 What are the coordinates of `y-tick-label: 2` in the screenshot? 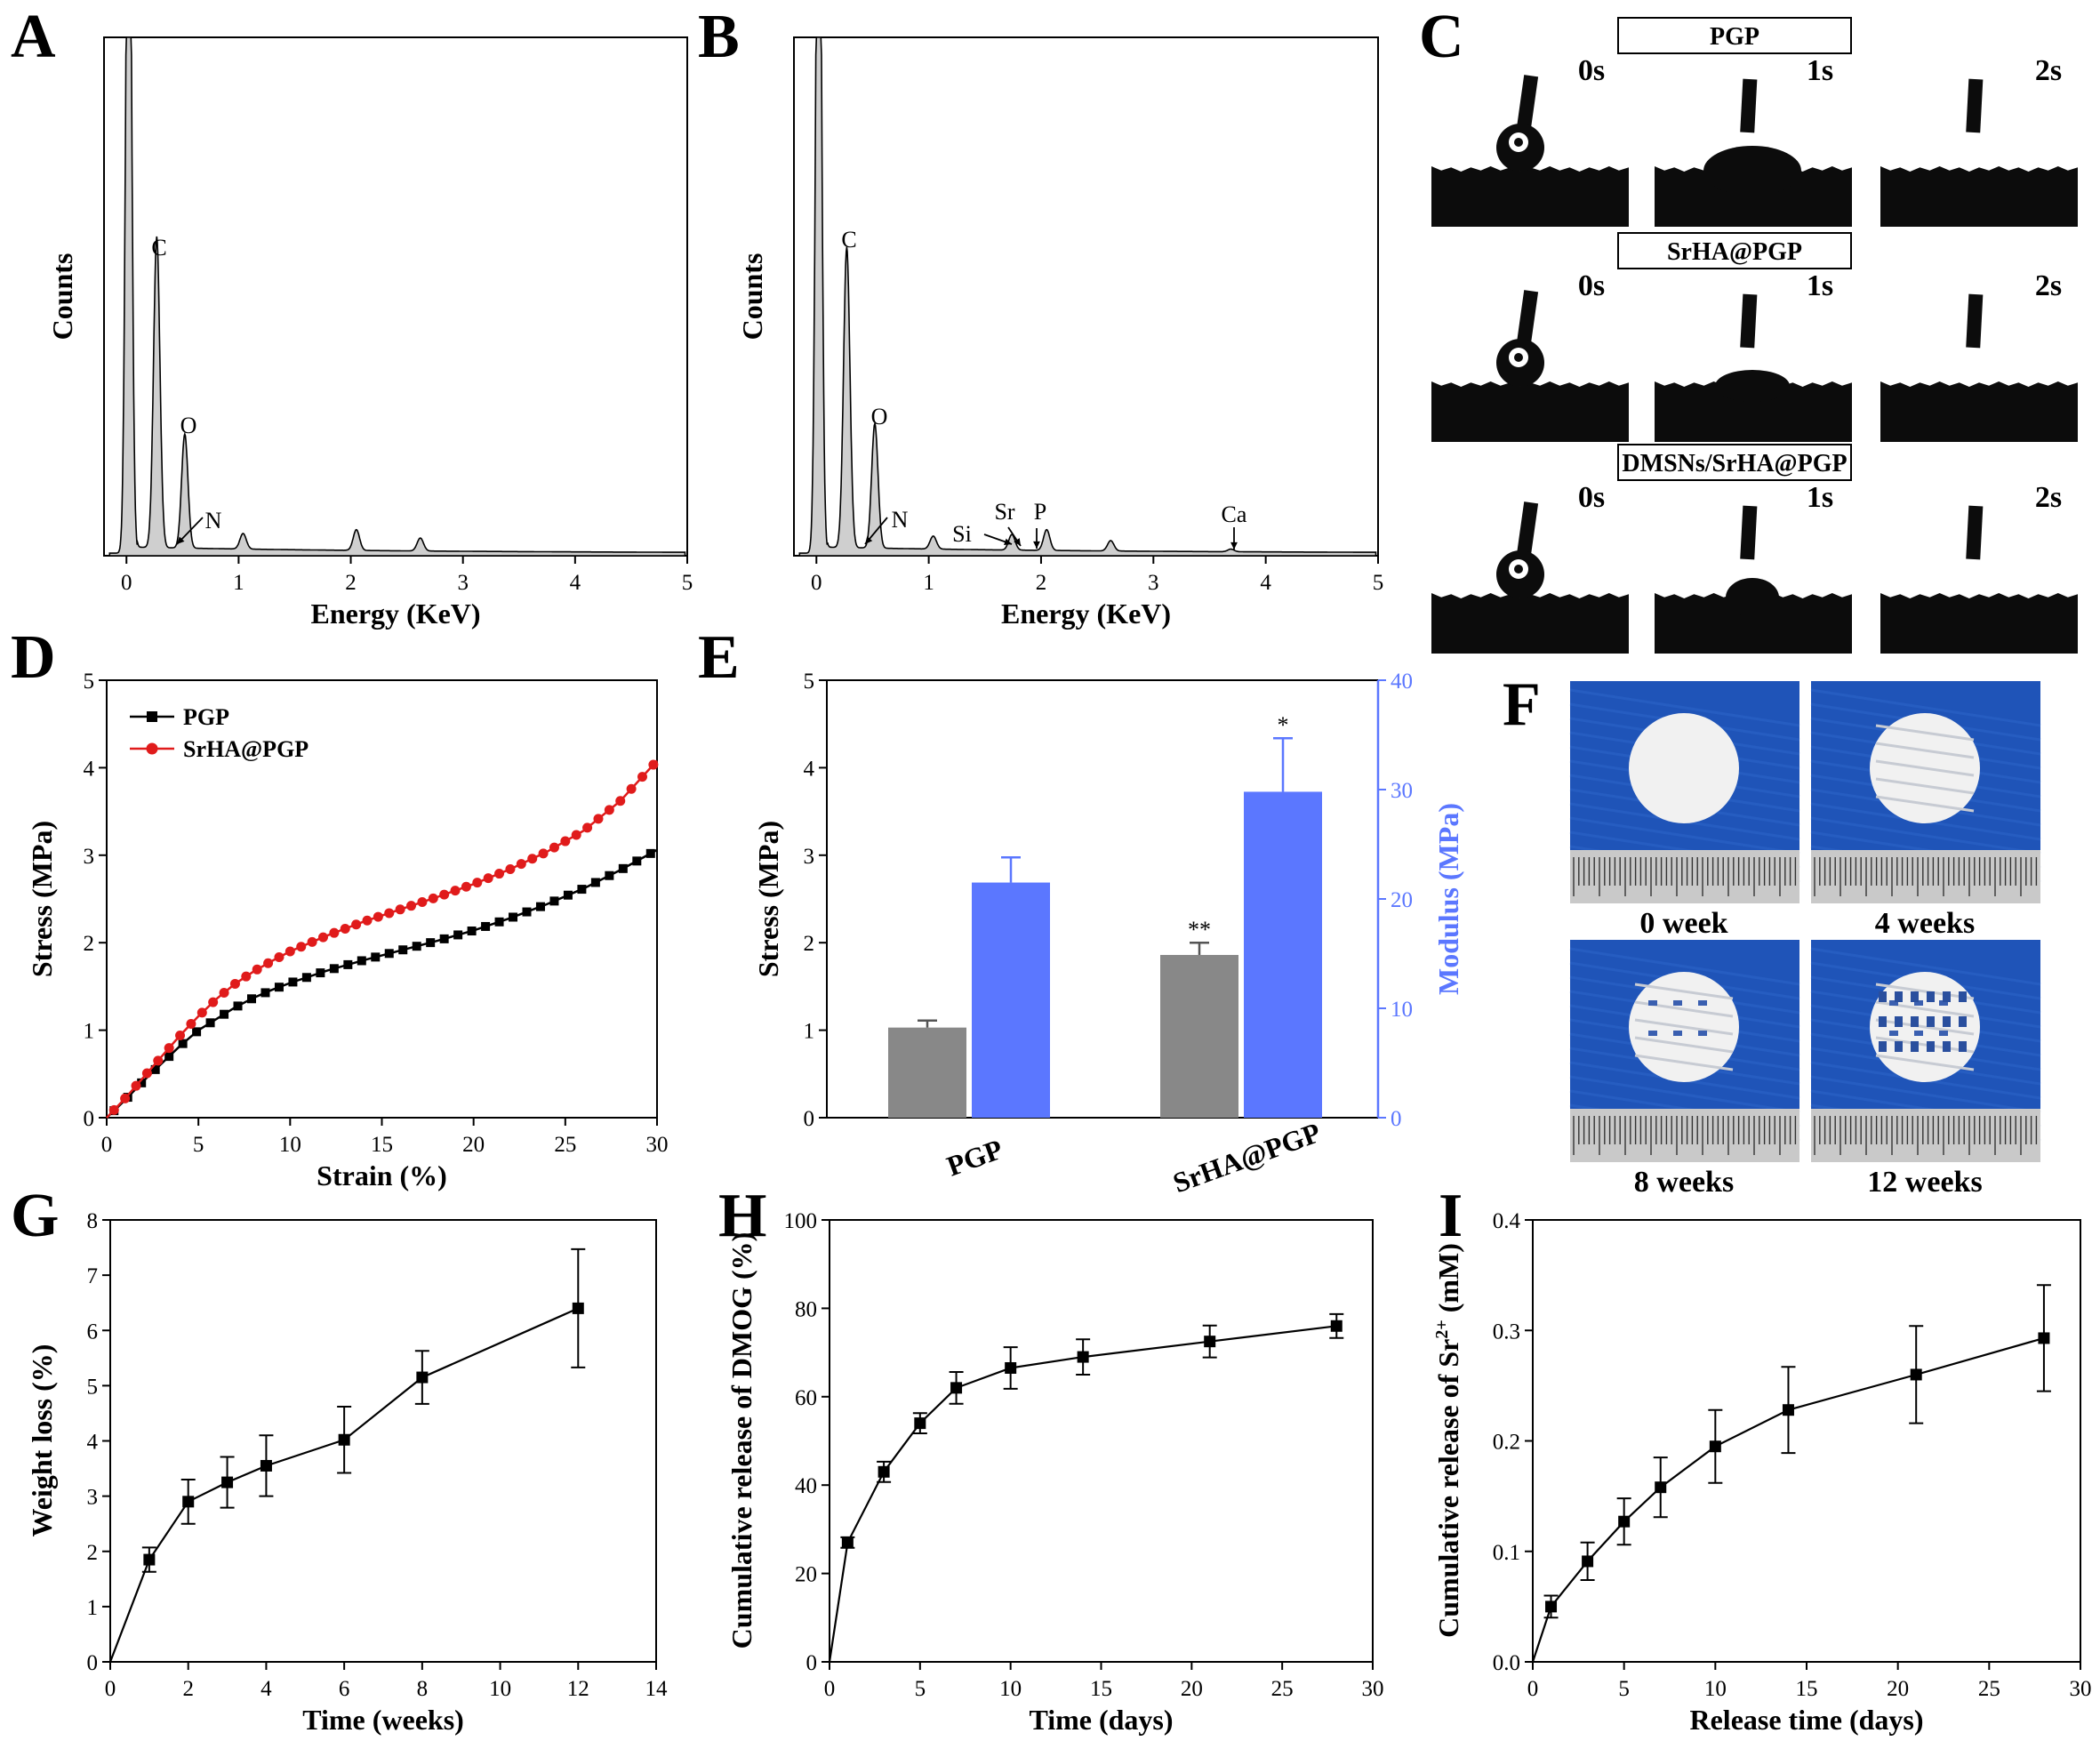 It's located at (89, 944).